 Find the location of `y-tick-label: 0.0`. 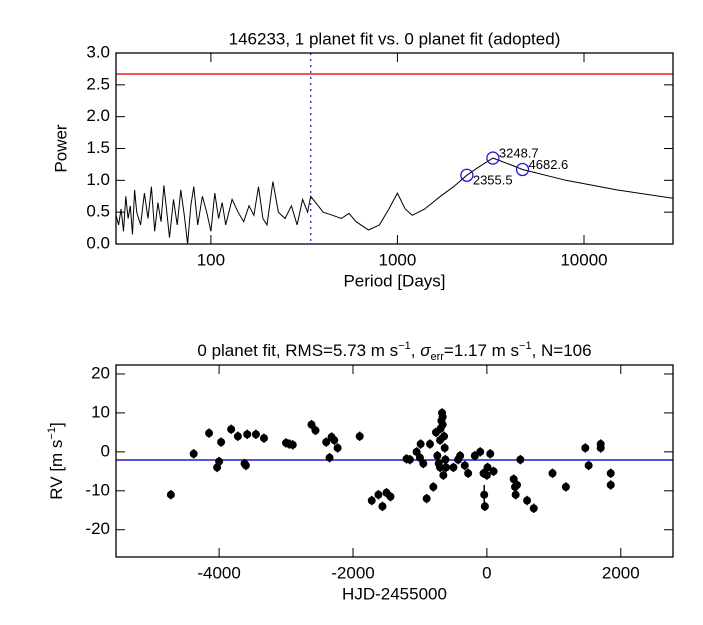

y-tick-label: 0.0 is located at coordinates (98, 242).